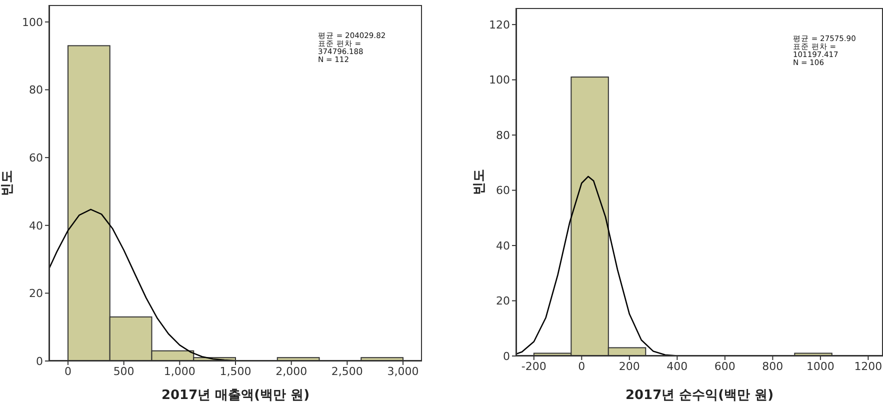 The height and width of the screenshot is (404, 883). Describe the element at coordinates (506, 356) in the screenshot. I see `y-tick-label: 0` at that location.